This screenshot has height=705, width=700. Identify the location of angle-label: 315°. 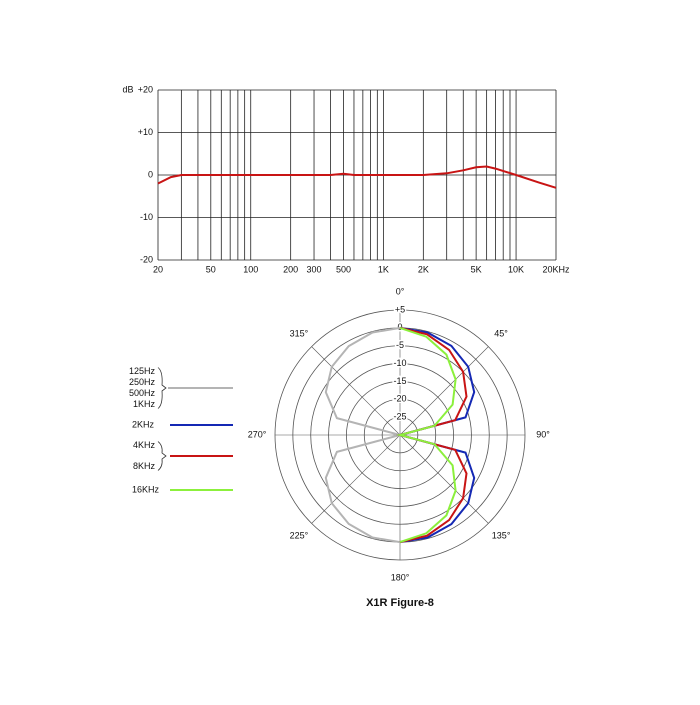
(299, 333).